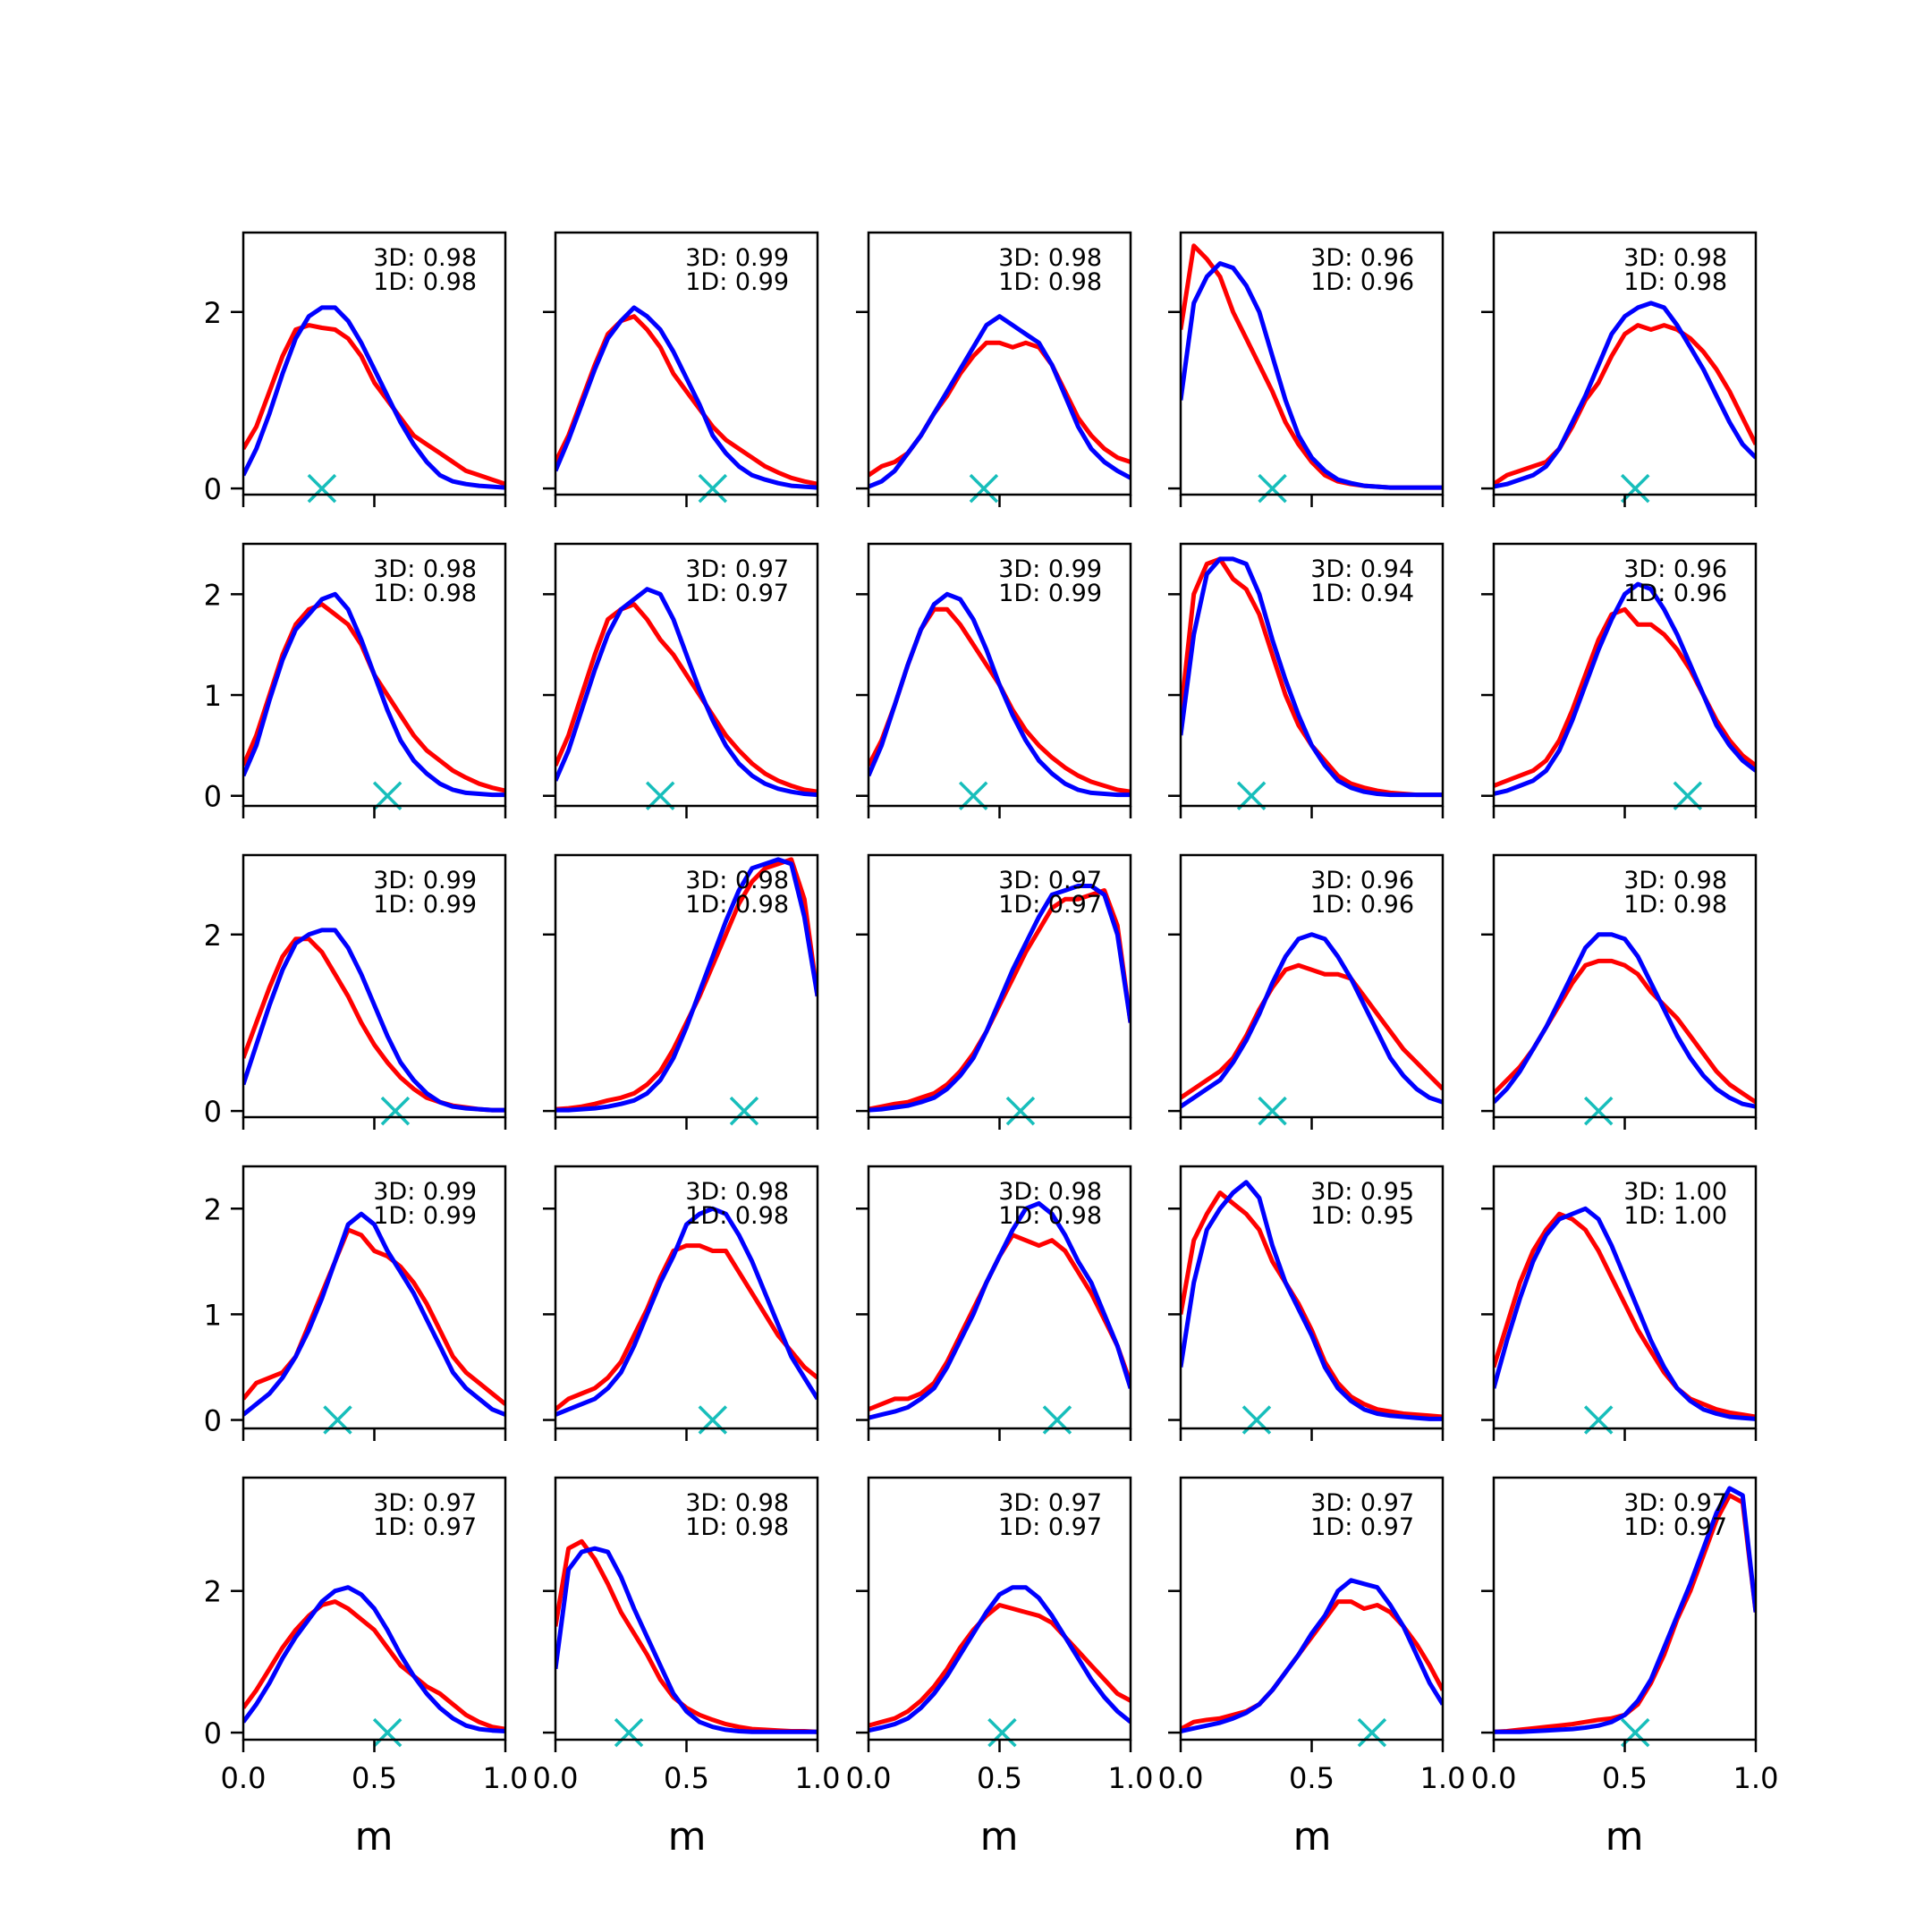 The image size is (1932, 1932). Describe the element at coordinates (1362, 569) in the screenshot. I see `annotation-3d: 3D: 0.94` at that location.